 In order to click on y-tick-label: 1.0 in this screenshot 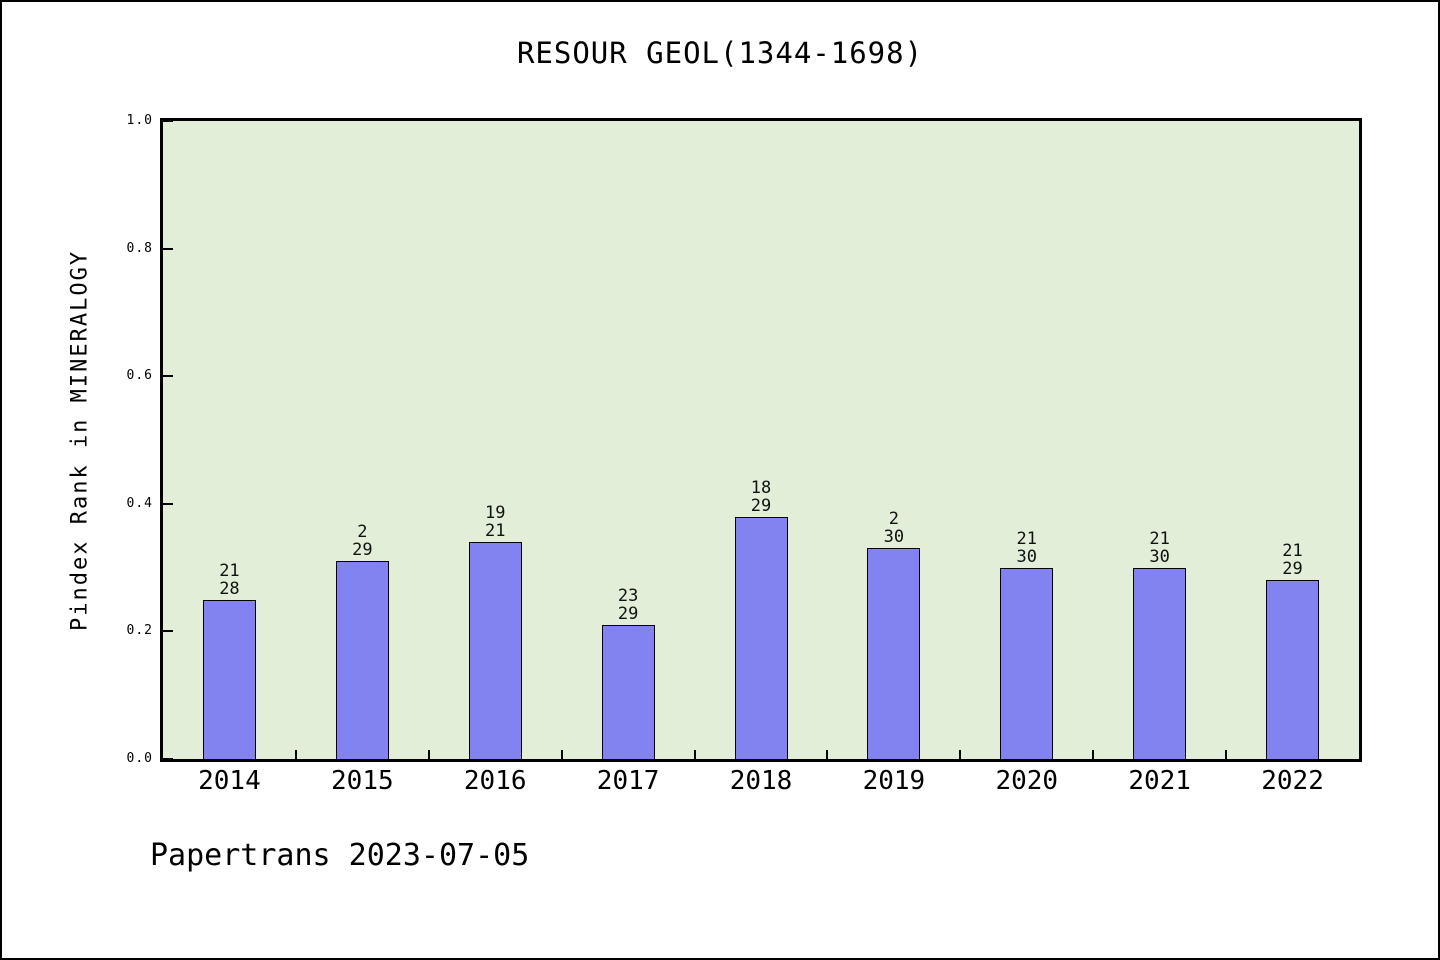, I will do `click(139, 120)`.